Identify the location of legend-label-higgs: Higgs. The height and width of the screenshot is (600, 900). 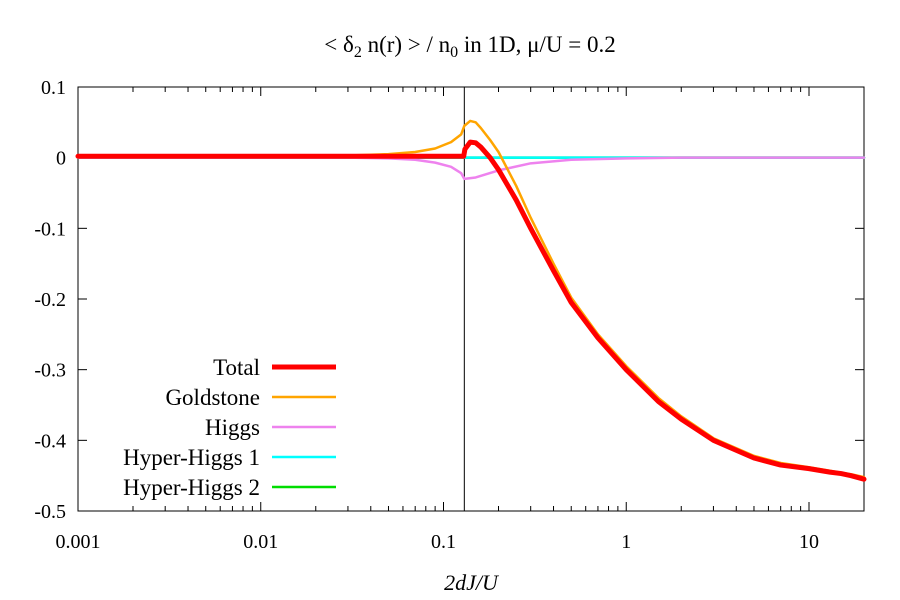
(232, 427).